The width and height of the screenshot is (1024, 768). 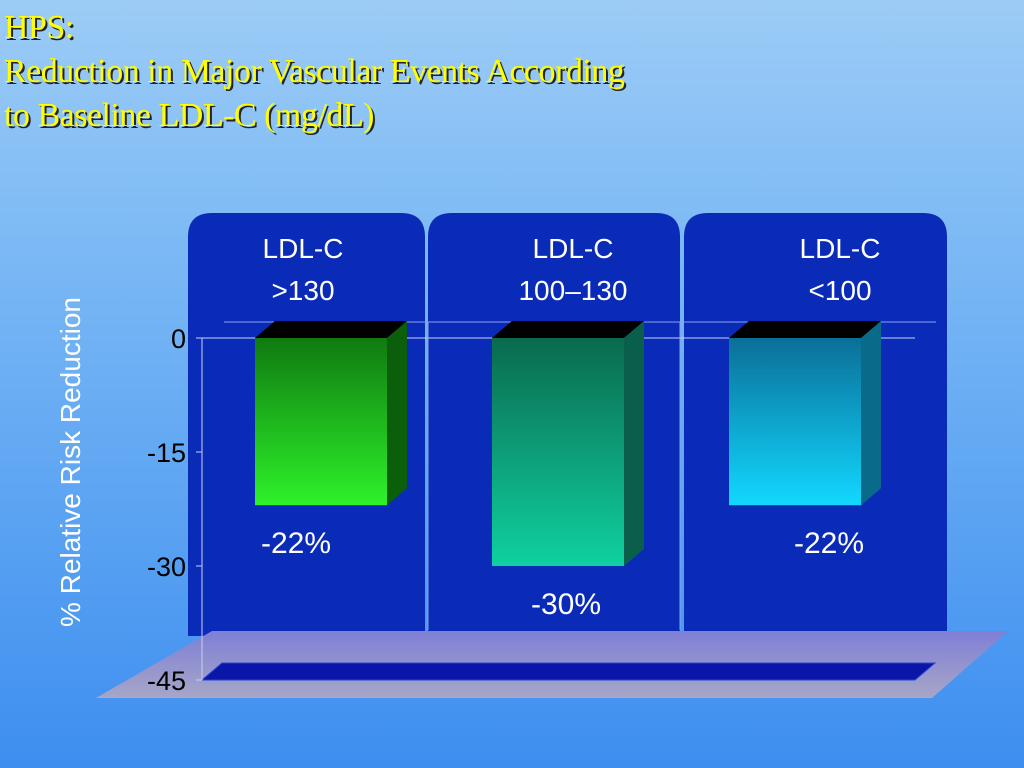 I want to click on category-label: 100–130, so click(x=572, y=290).